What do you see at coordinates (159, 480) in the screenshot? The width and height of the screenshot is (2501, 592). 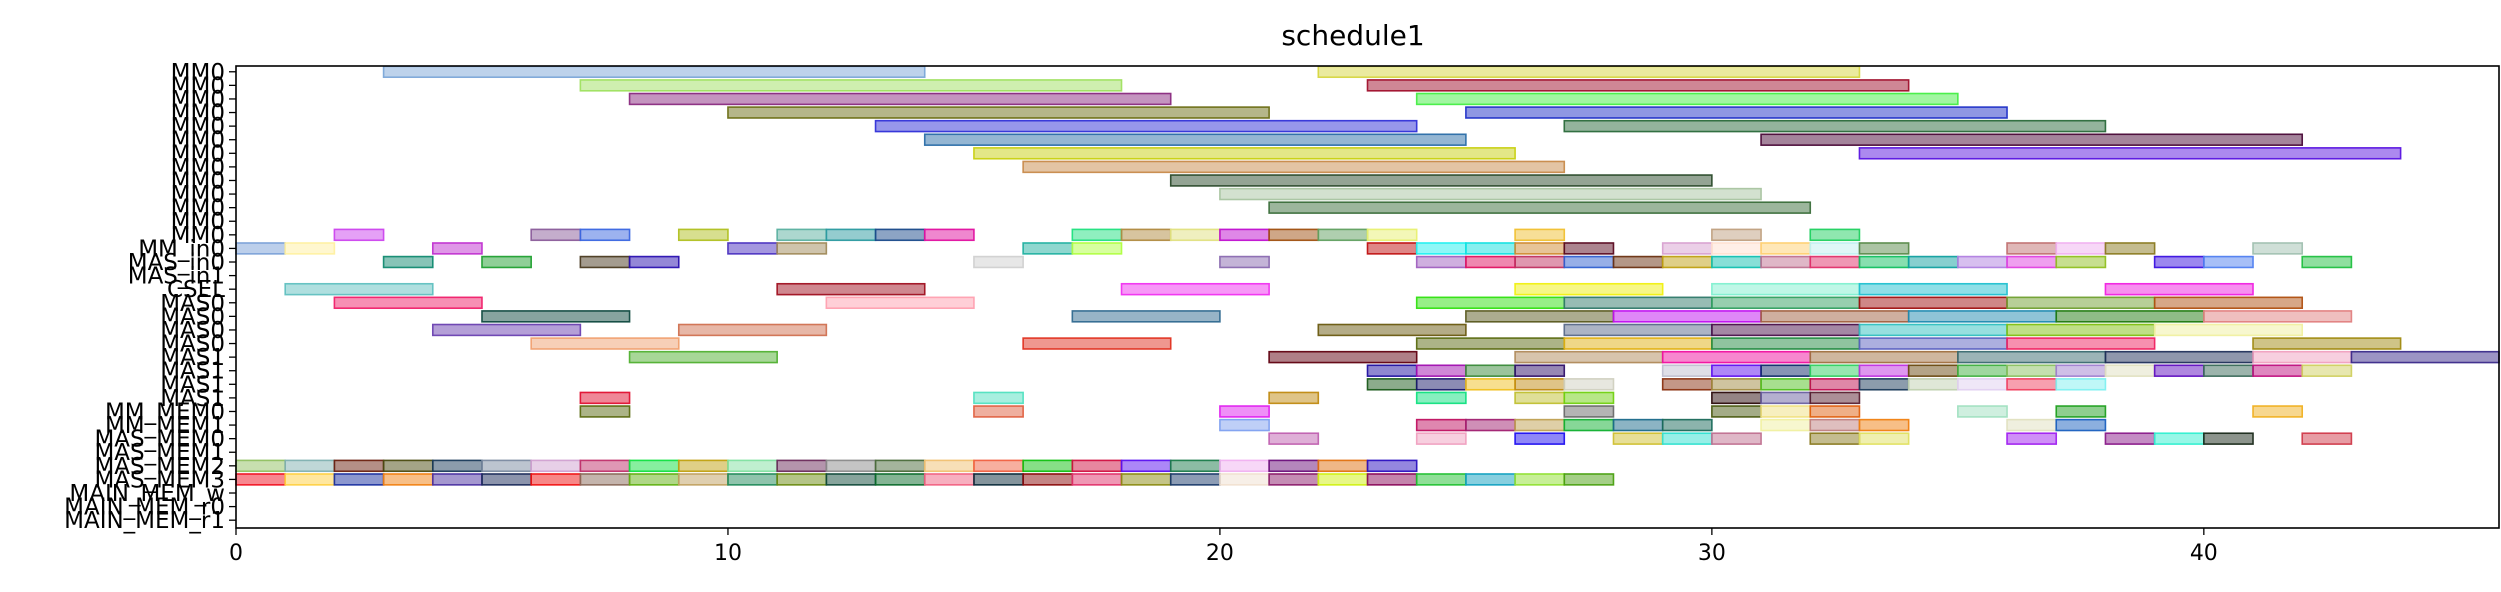 I see `y-tick-label: MAS_MEM3` at bounding box center [159, 480].